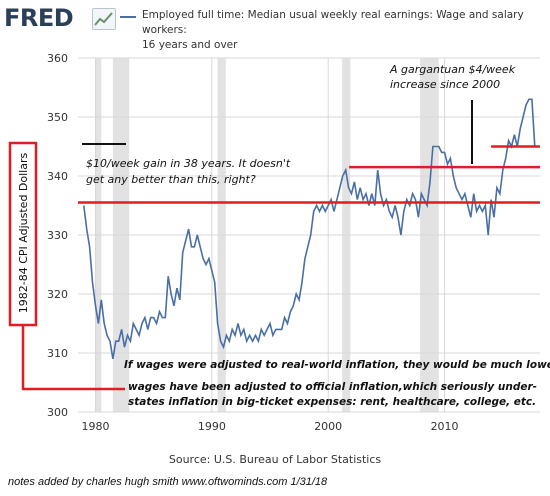 The width and height of the screenshot is (550, 496). I want to click on gain-annotation-2: get any better than this, right?, so click(171, 179).